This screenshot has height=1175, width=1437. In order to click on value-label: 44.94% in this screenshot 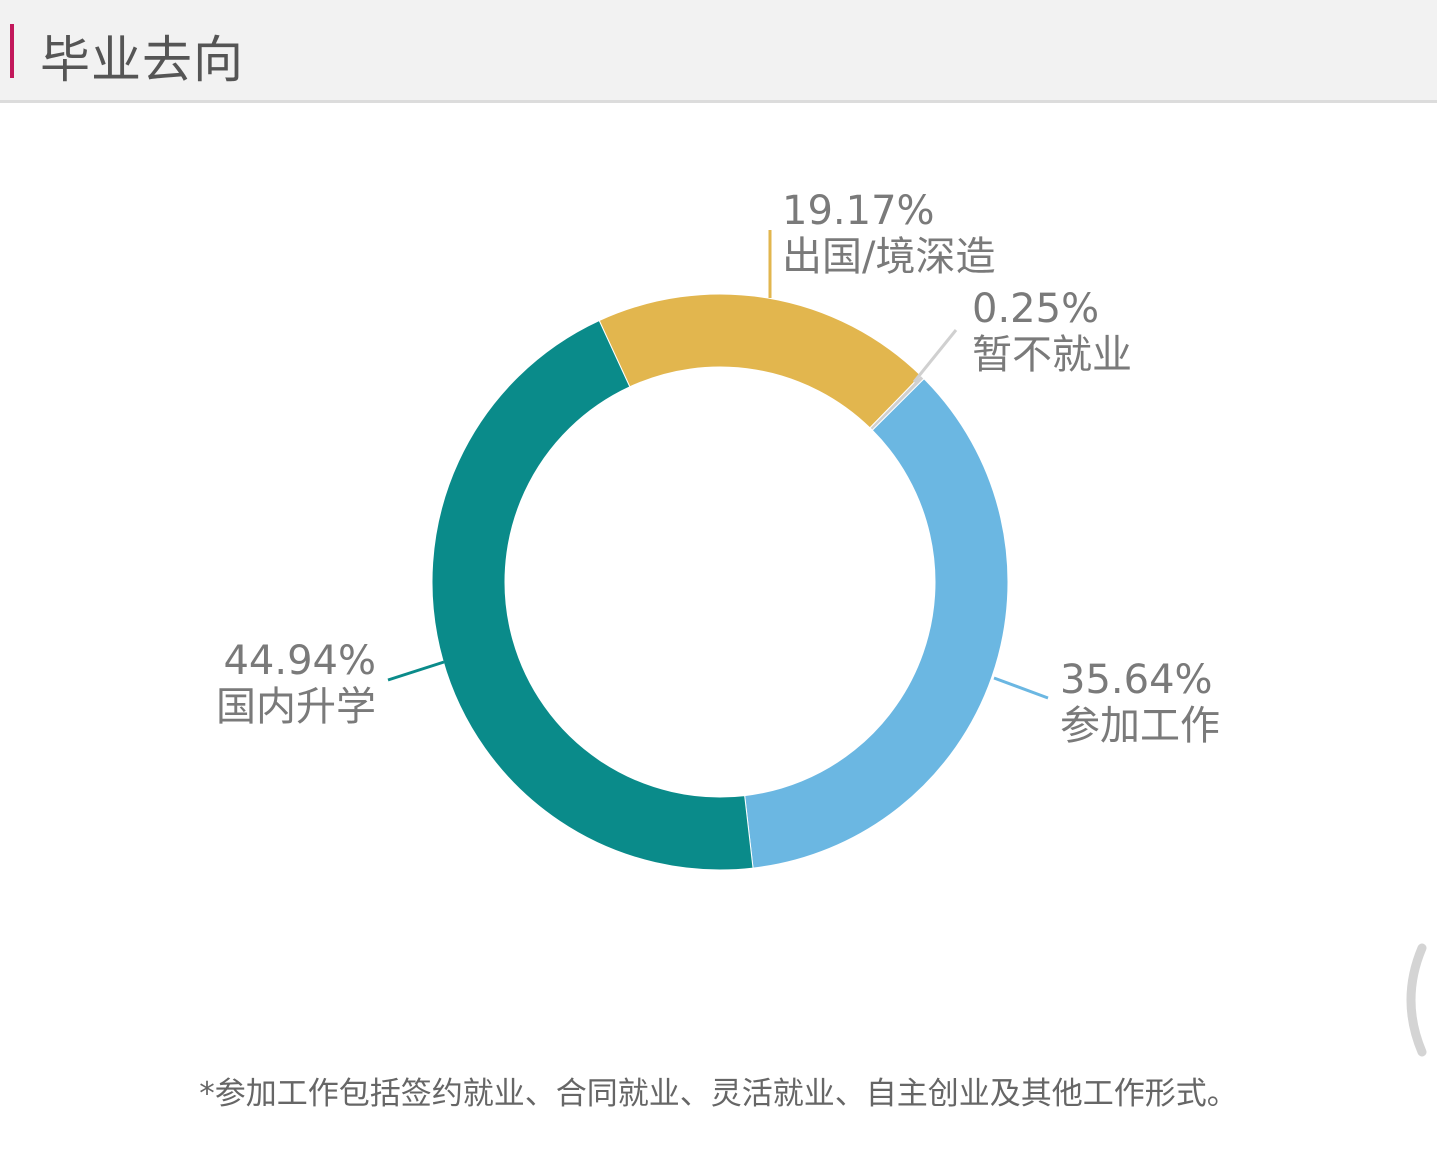, I will do `click(299, 661)`.